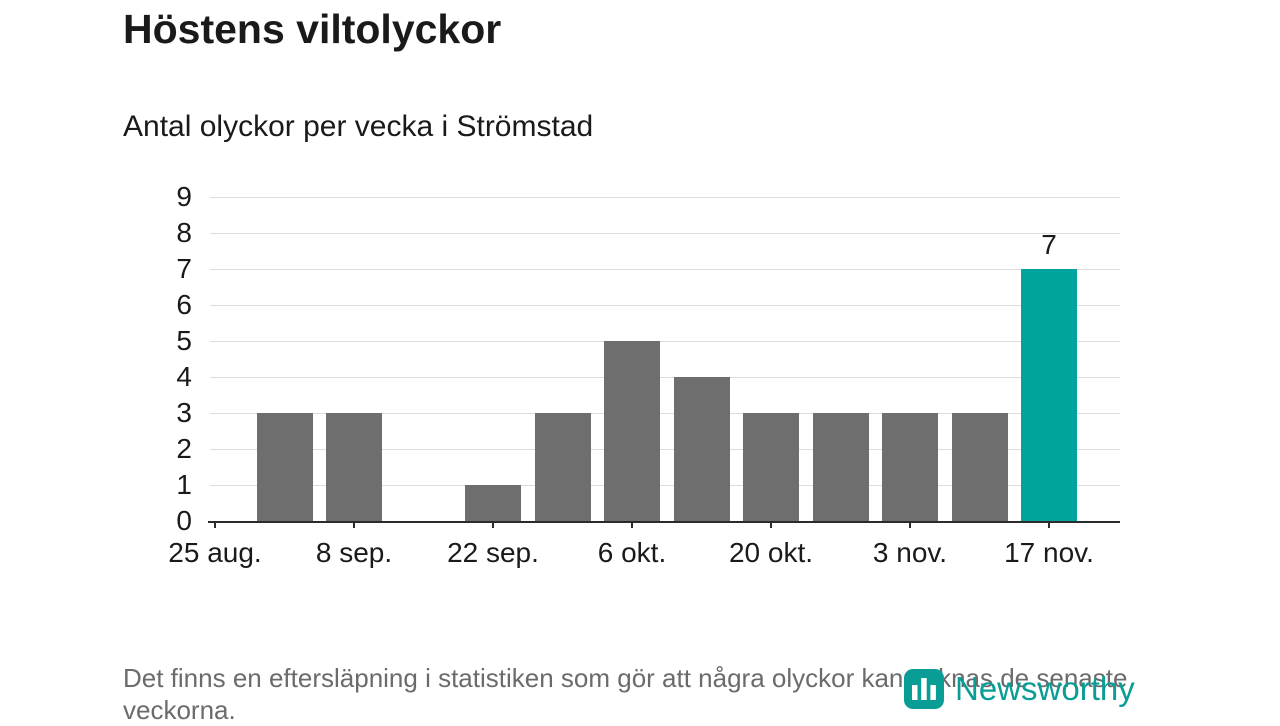 The height and width of the screenshot is (726, 1280). Describe the element at coordinates (184, 340) in the screenshot. I see `y-axis-label: 5` at that location.